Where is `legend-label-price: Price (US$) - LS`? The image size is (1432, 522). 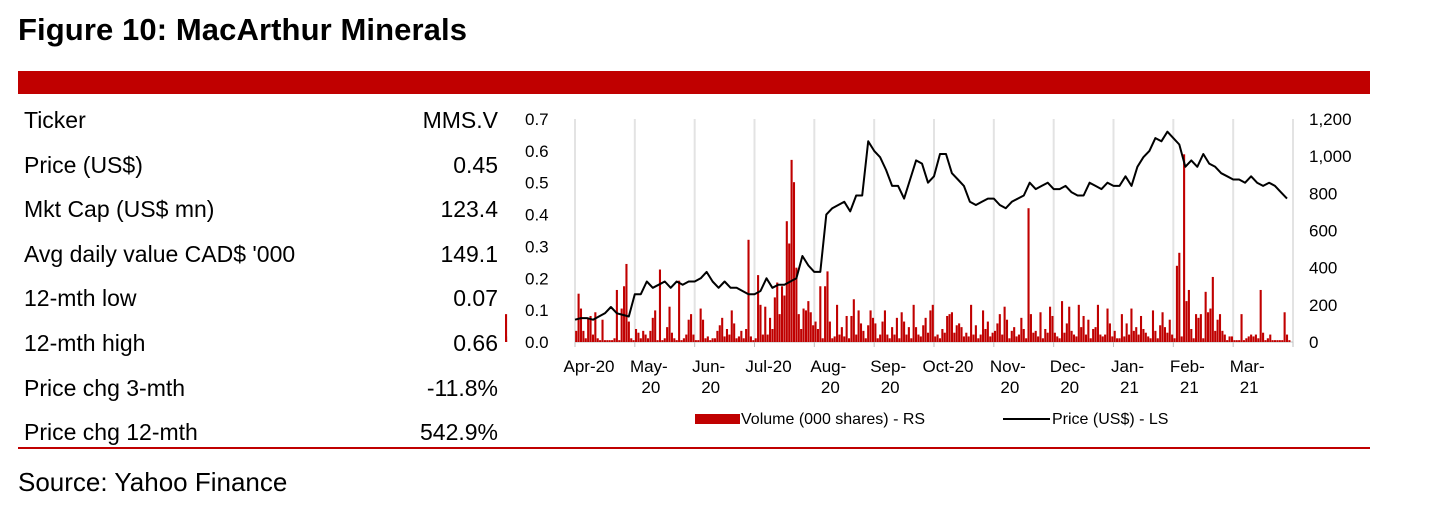
legend-label-price: Price (US$) - LS is located at coordinates (1110, 419).